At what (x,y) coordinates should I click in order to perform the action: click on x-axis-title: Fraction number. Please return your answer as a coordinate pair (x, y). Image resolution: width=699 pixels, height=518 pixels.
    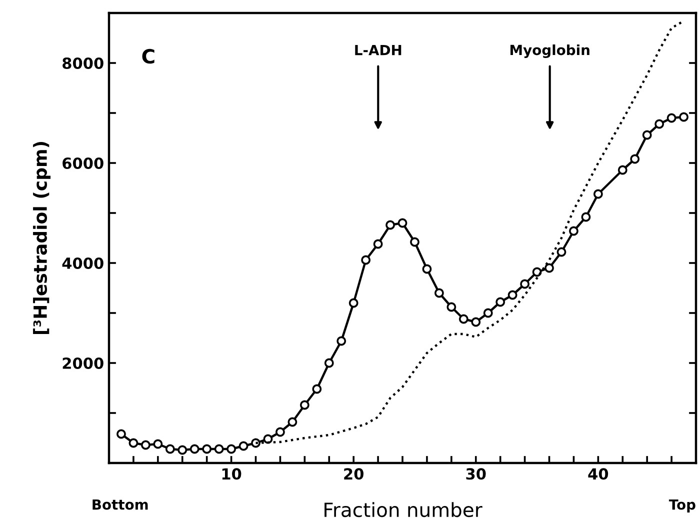
    Looking at the image, I should click on (403, 510).